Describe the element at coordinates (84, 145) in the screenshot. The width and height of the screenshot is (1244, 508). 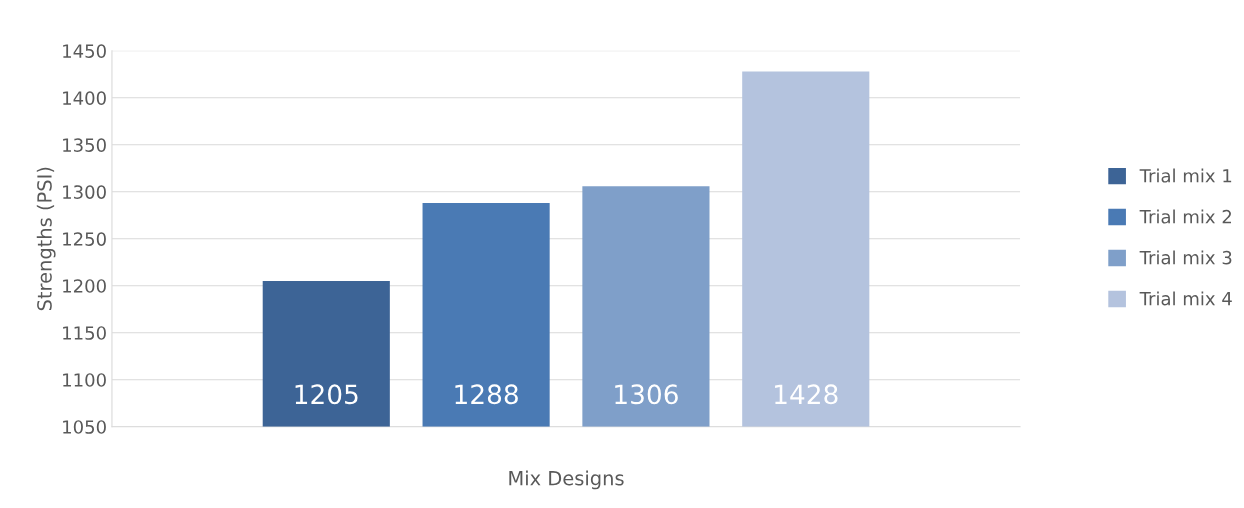
I see `y-tick-label: 1350` at that location.